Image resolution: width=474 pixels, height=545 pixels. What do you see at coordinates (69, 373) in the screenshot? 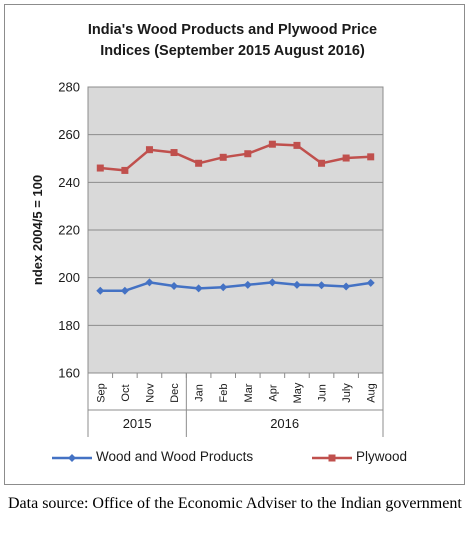
I see `y-tick-label: 160` at bounding box center [69, 373].